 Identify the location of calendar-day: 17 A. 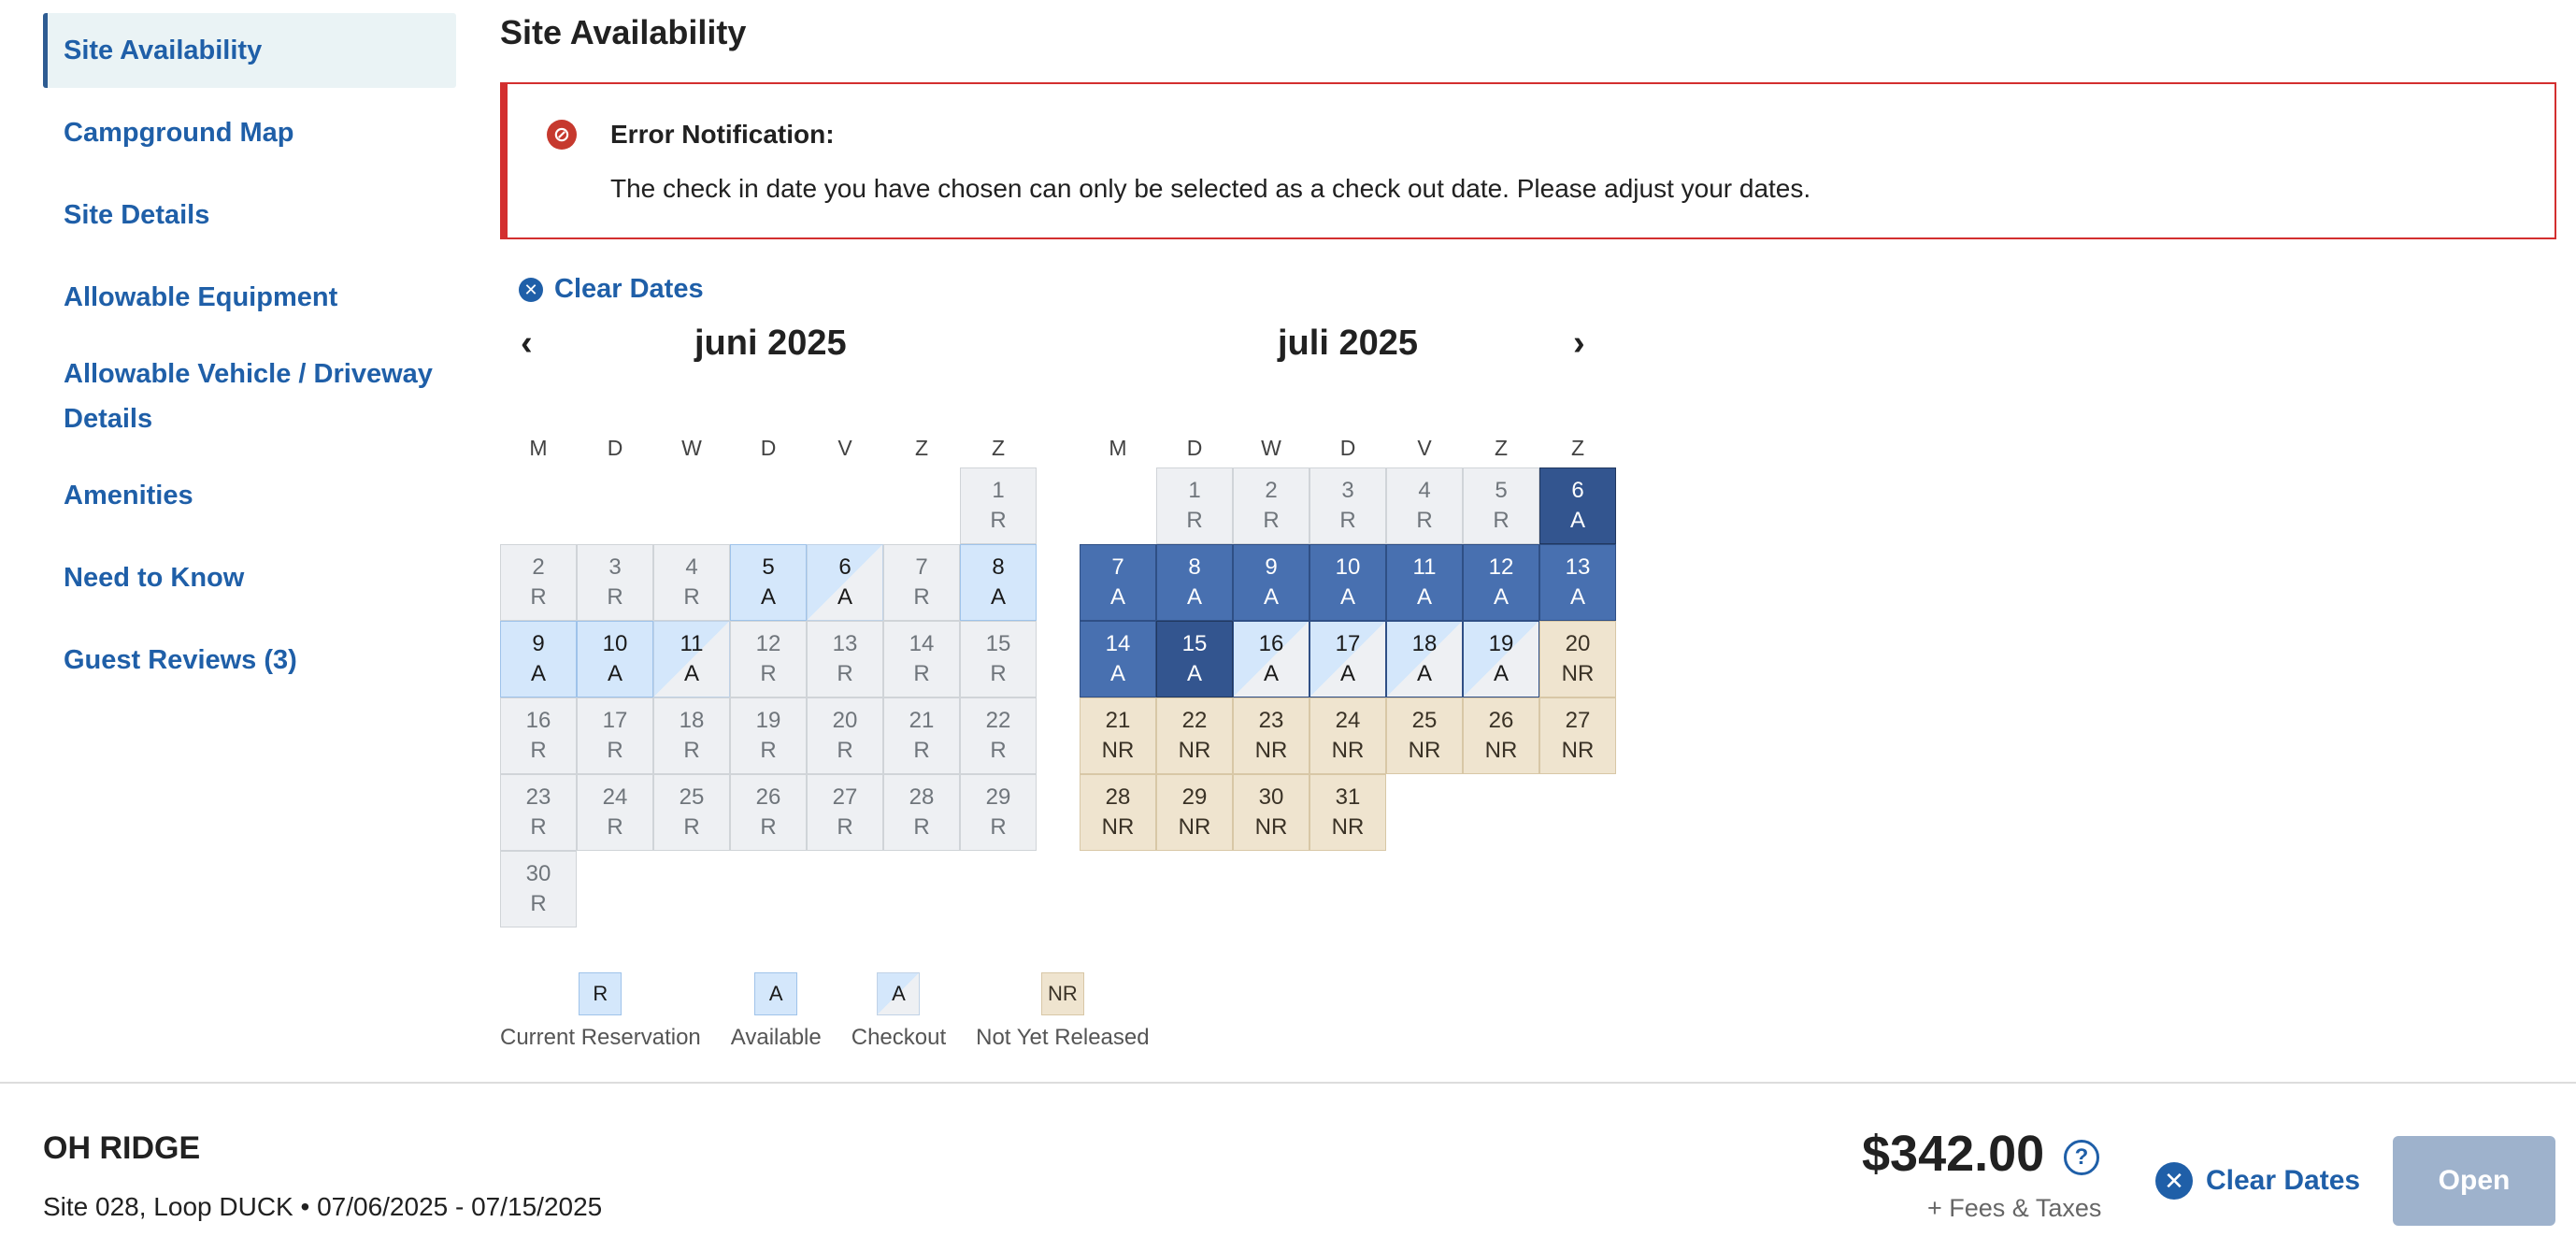
(1347, 659).